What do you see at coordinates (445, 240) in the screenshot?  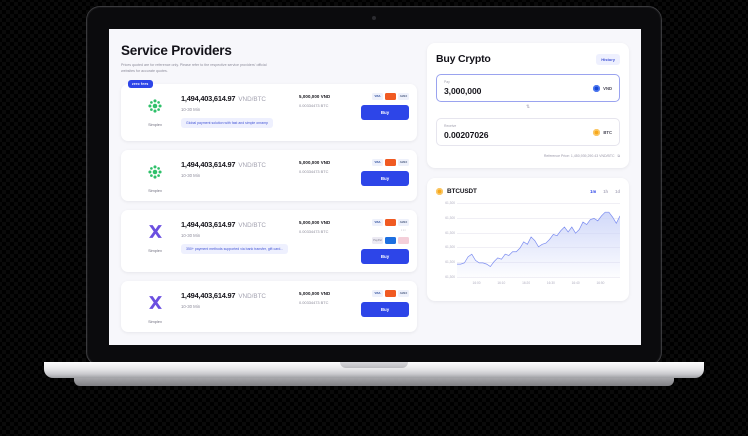 I see `chart-y-axis: 61,300 61,300 61,300 61,300 61,300 61,300` at bounding box center [445, 240].